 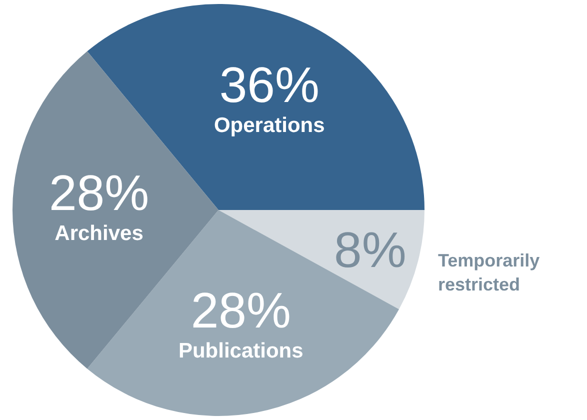 What do you see at coordinates (489, 272) in the screenshot?
I see `slice-label: Temporarily restricted` at bounding box center [489, 272].